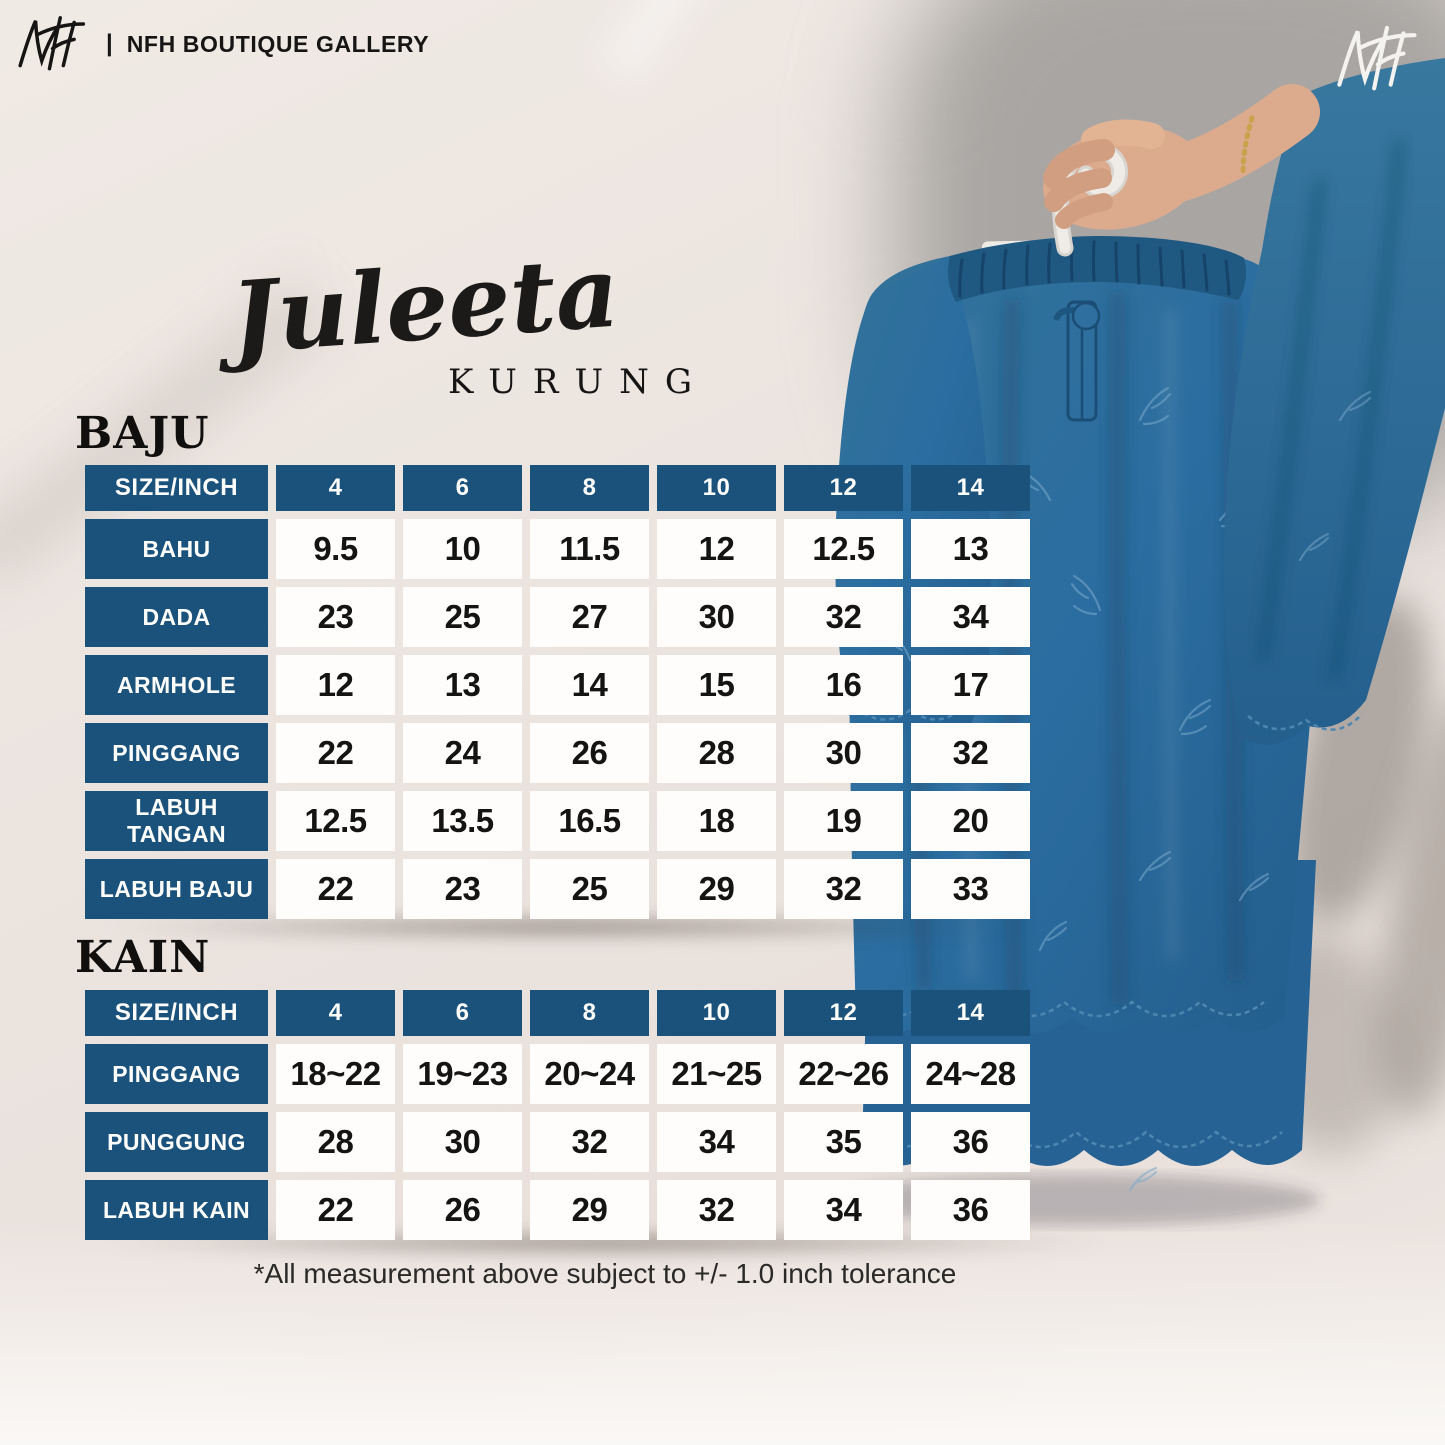 This screenshot has height=1445, width=1445. I want to click on baju-row-label: BAHU, so click(176, 549).